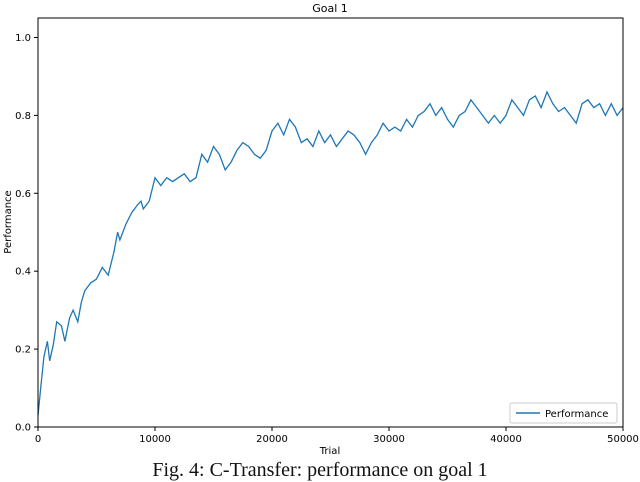 The width and height of the screenshot is (640, 482). Describe the element at coordinates (23, 38) in the screenshot. I see `y-tick-label: 1.0` at that location.